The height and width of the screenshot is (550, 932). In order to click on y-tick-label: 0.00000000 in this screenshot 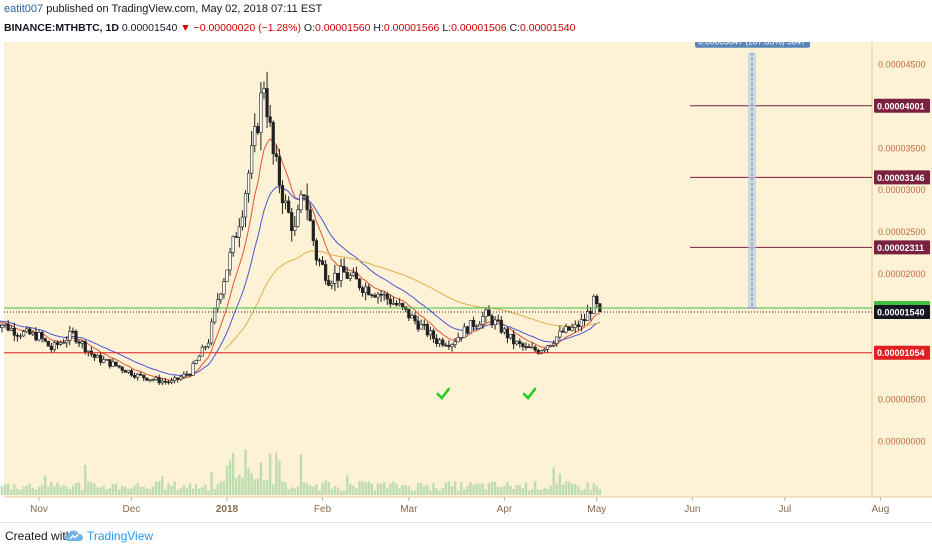, I will do `click(902, 442)`.